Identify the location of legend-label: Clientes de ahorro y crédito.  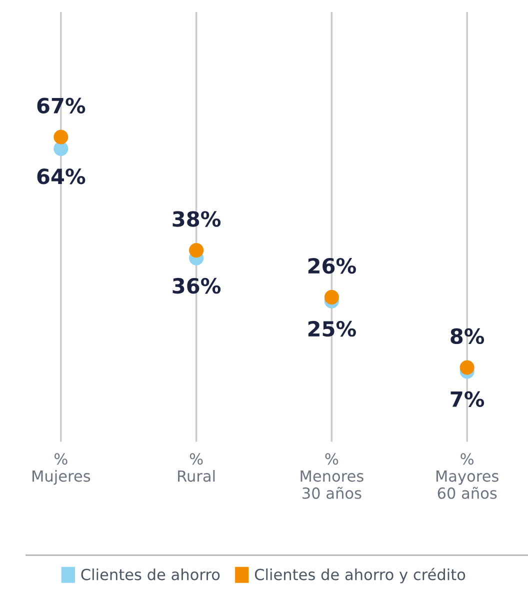
(360, 576).